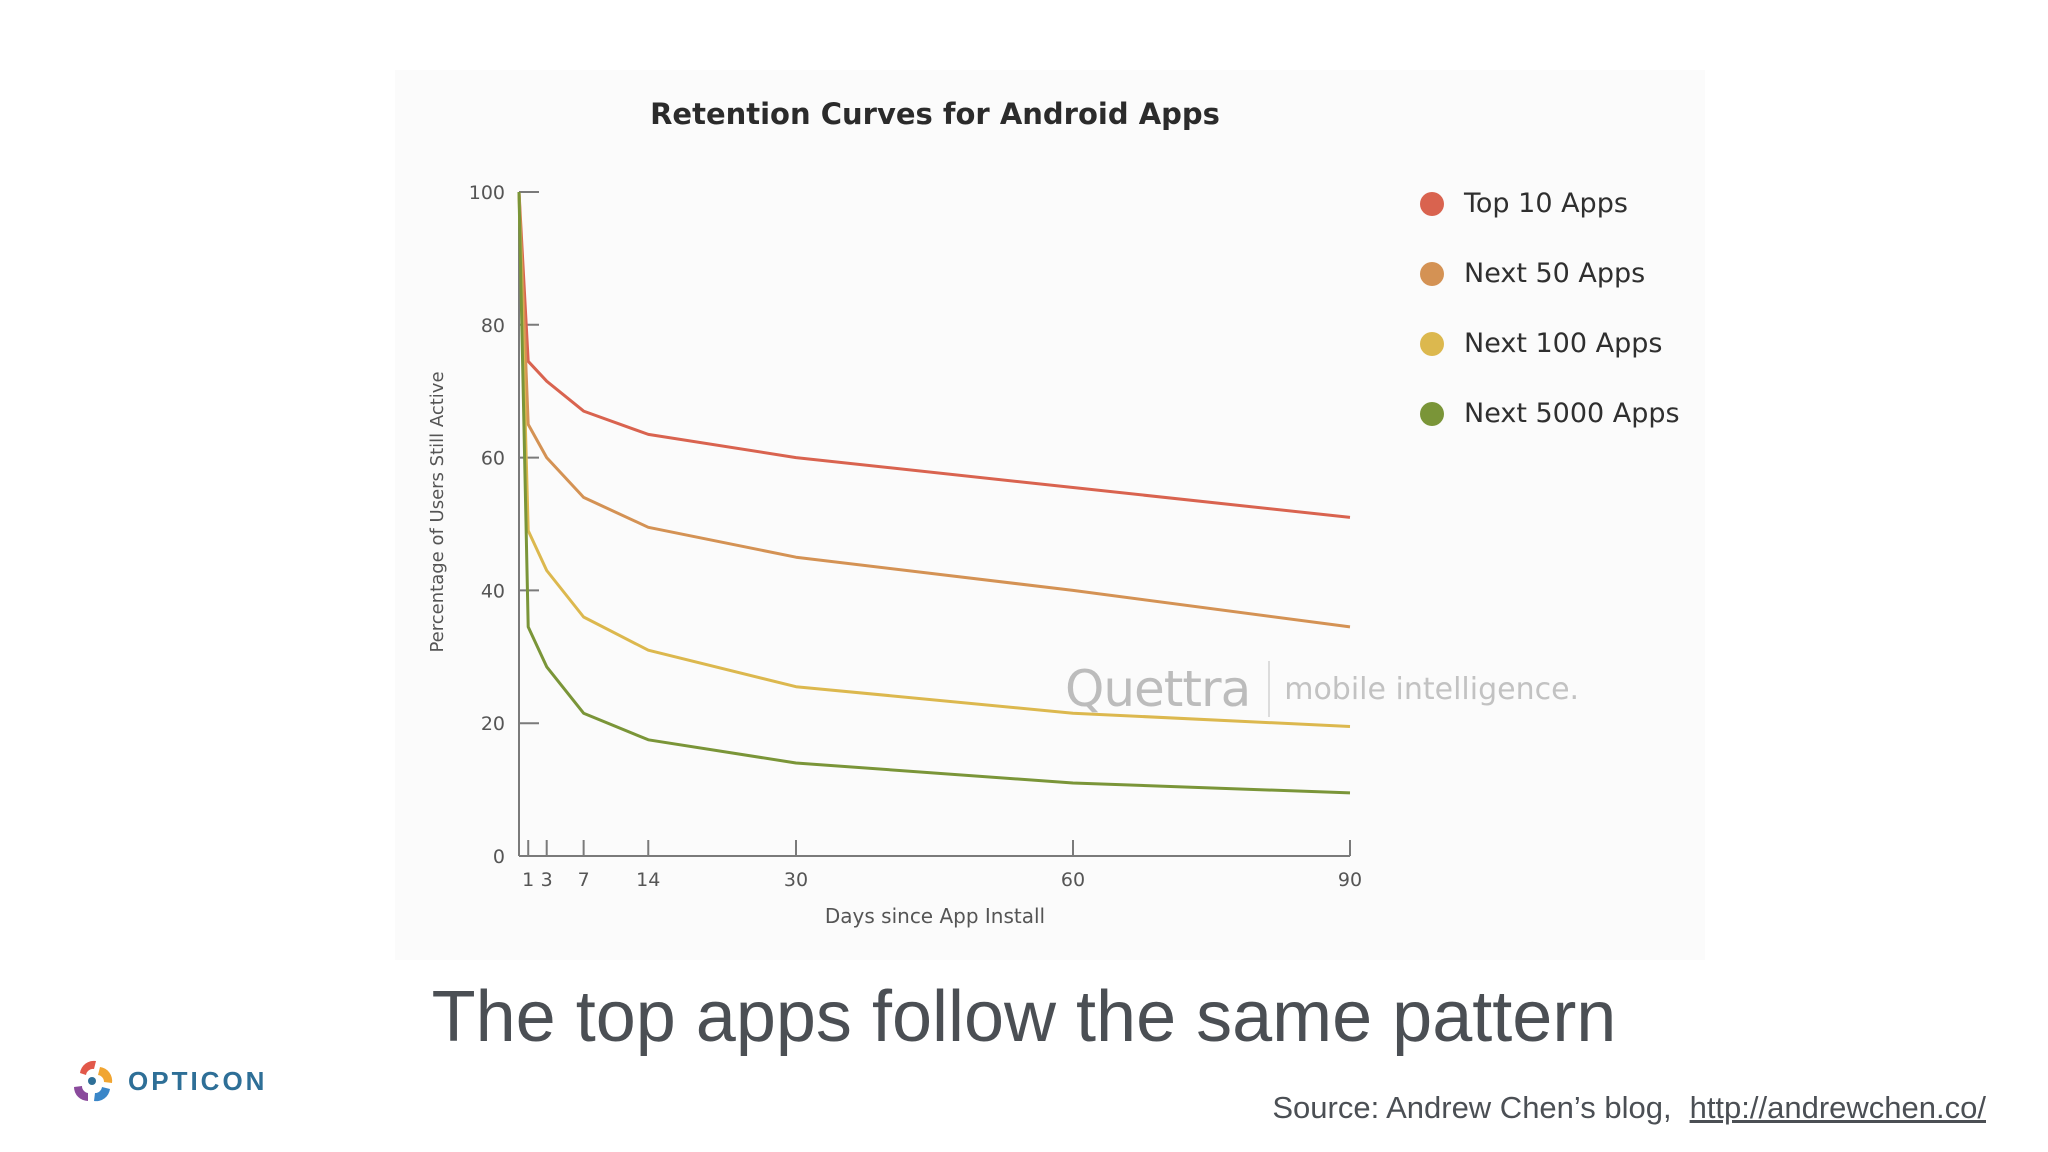 Image resolution: width=2048 pixels, height=1152 pixels. I want to click on watermark: Quettra mobile intelligence., so click(1322, 689).